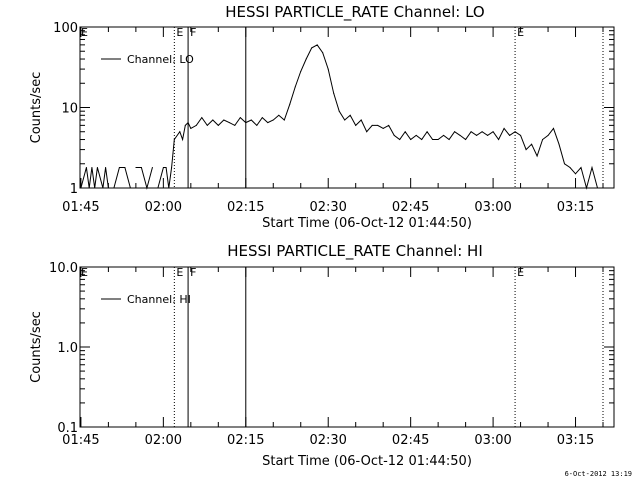 Image resolution: width=640 pixels, height=480 pixels. Describe the element at coordinates (367, 461) in the screenshot. I see `x-axis-label: Start Time (06-Oct-12 01:44:50)` at that location.